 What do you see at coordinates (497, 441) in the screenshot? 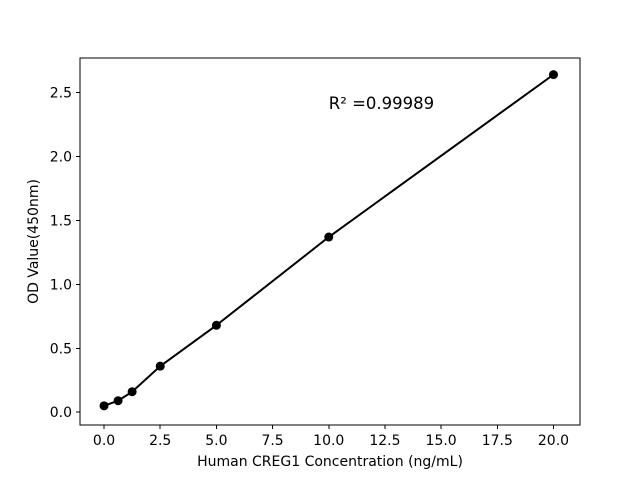
I see `x-tick-label: 17.5` at bounding box center [497, 441].